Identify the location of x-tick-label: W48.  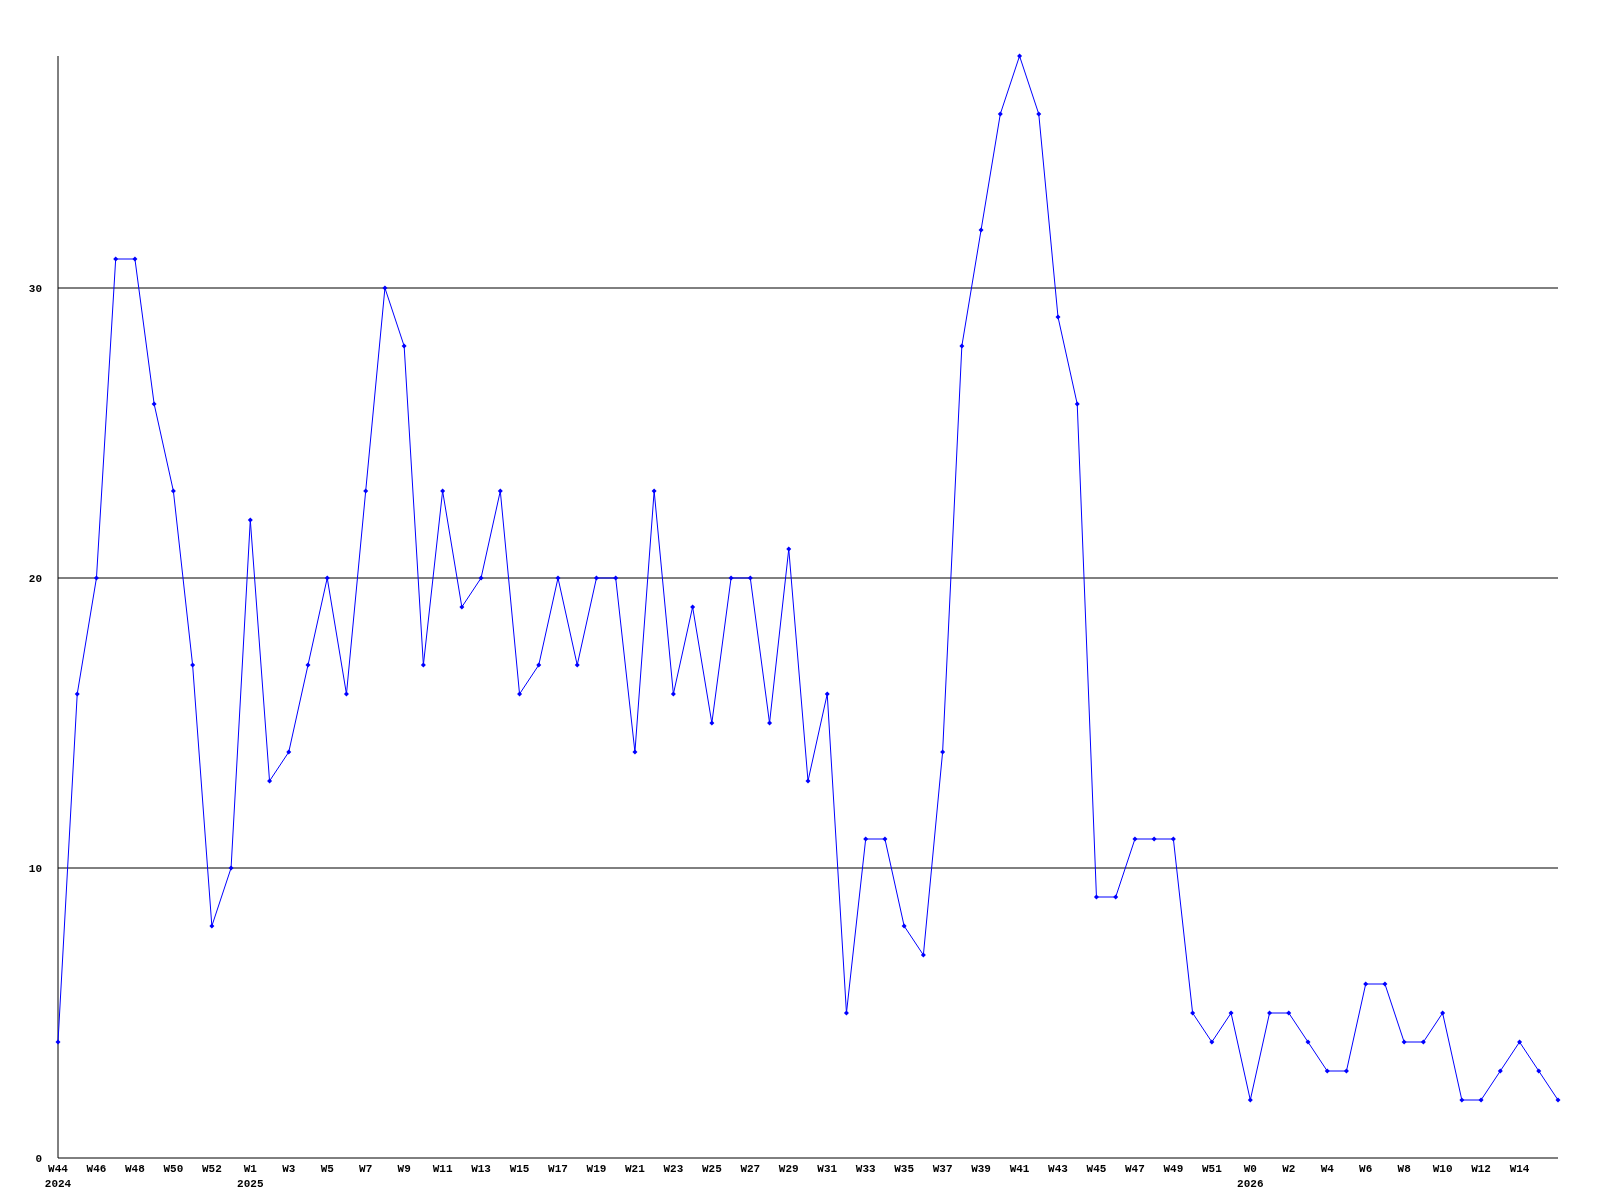
(135, 1169).